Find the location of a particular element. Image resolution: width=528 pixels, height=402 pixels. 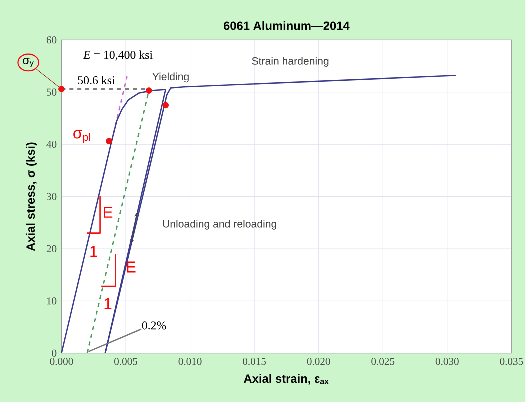

annotation: E = 10,400 ksi is located at coordinates (118, 55).